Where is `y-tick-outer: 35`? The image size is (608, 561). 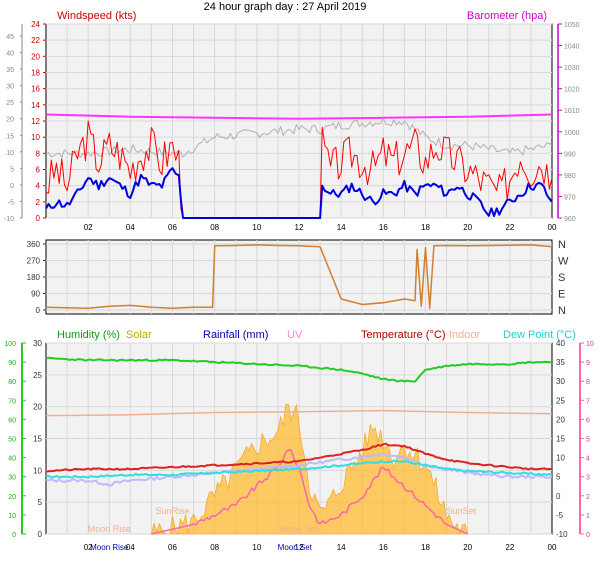
y-tick-outer: 35 is located at coordinates (10, 70).